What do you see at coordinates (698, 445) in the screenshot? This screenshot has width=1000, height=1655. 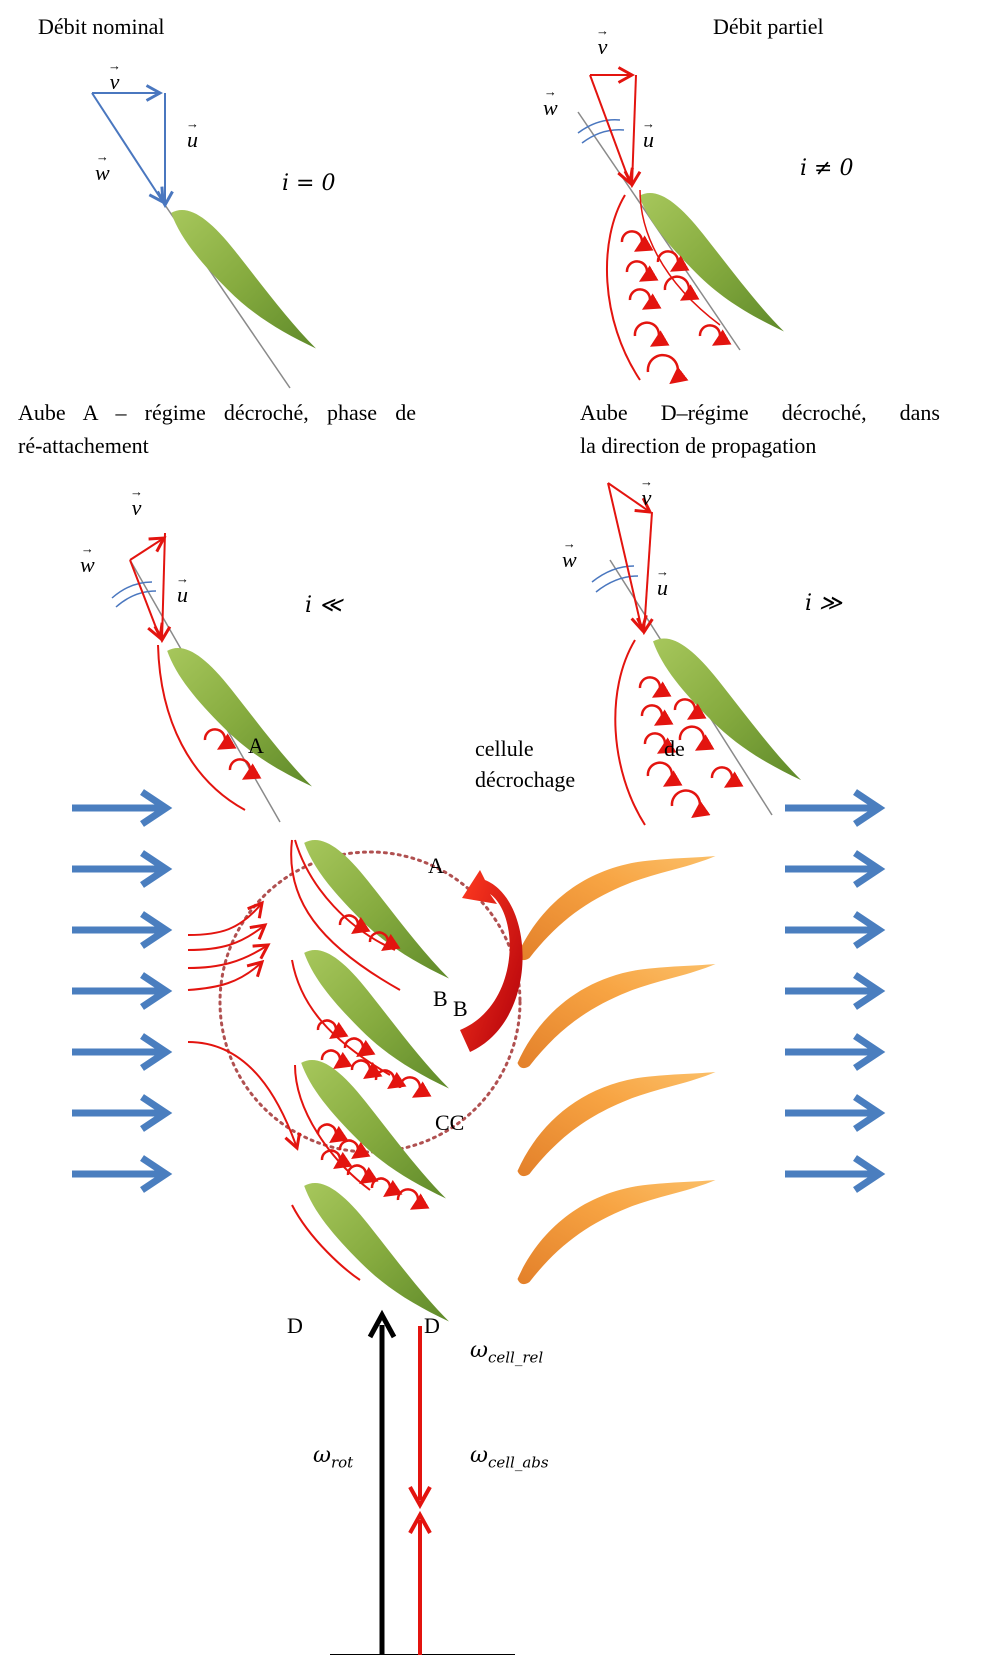 I see `panel-blade-d-subtitle: la direction de propagation` at bounding box center [698, 445].